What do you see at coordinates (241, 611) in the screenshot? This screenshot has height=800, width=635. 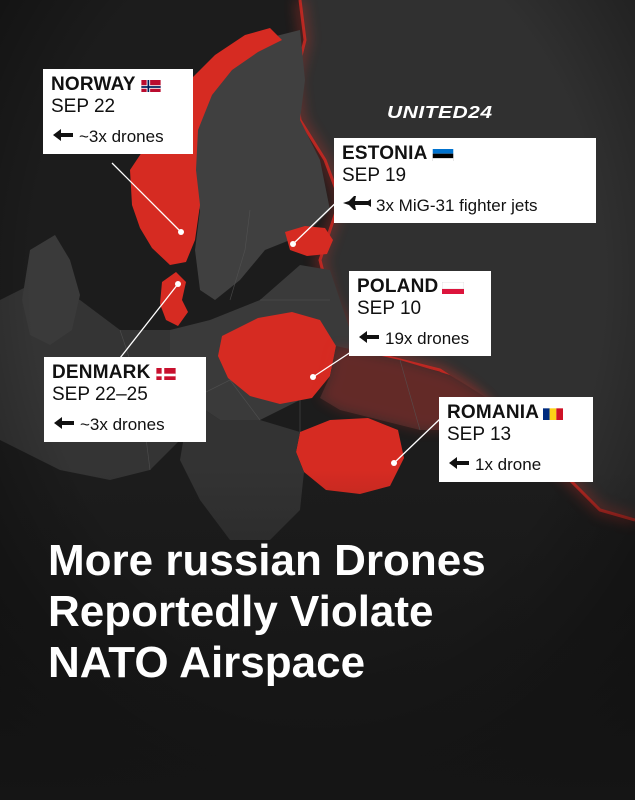 I see `headline-line-2: Reportedly Violate` at bounding box center [241, 611].